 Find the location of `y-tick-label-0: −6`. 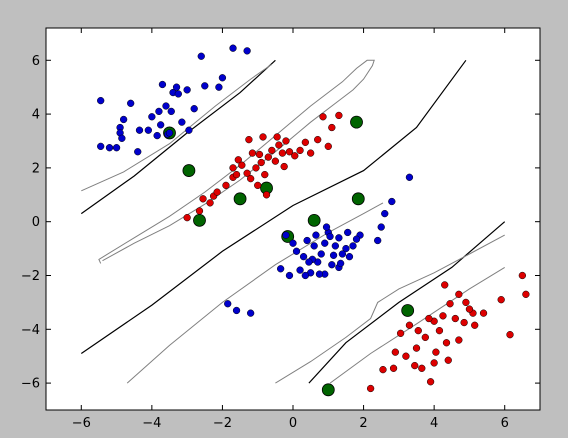

y-tick-label-0: −6 is located at coordinates (30, 384).